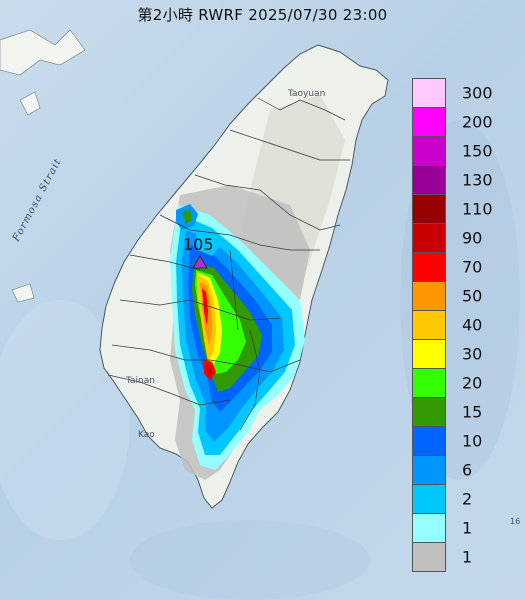 This screenshot has width=525, height=600. Describe the element at coordinates (467, 469) in the screenshot. I see `legend-label: 6` at that location.